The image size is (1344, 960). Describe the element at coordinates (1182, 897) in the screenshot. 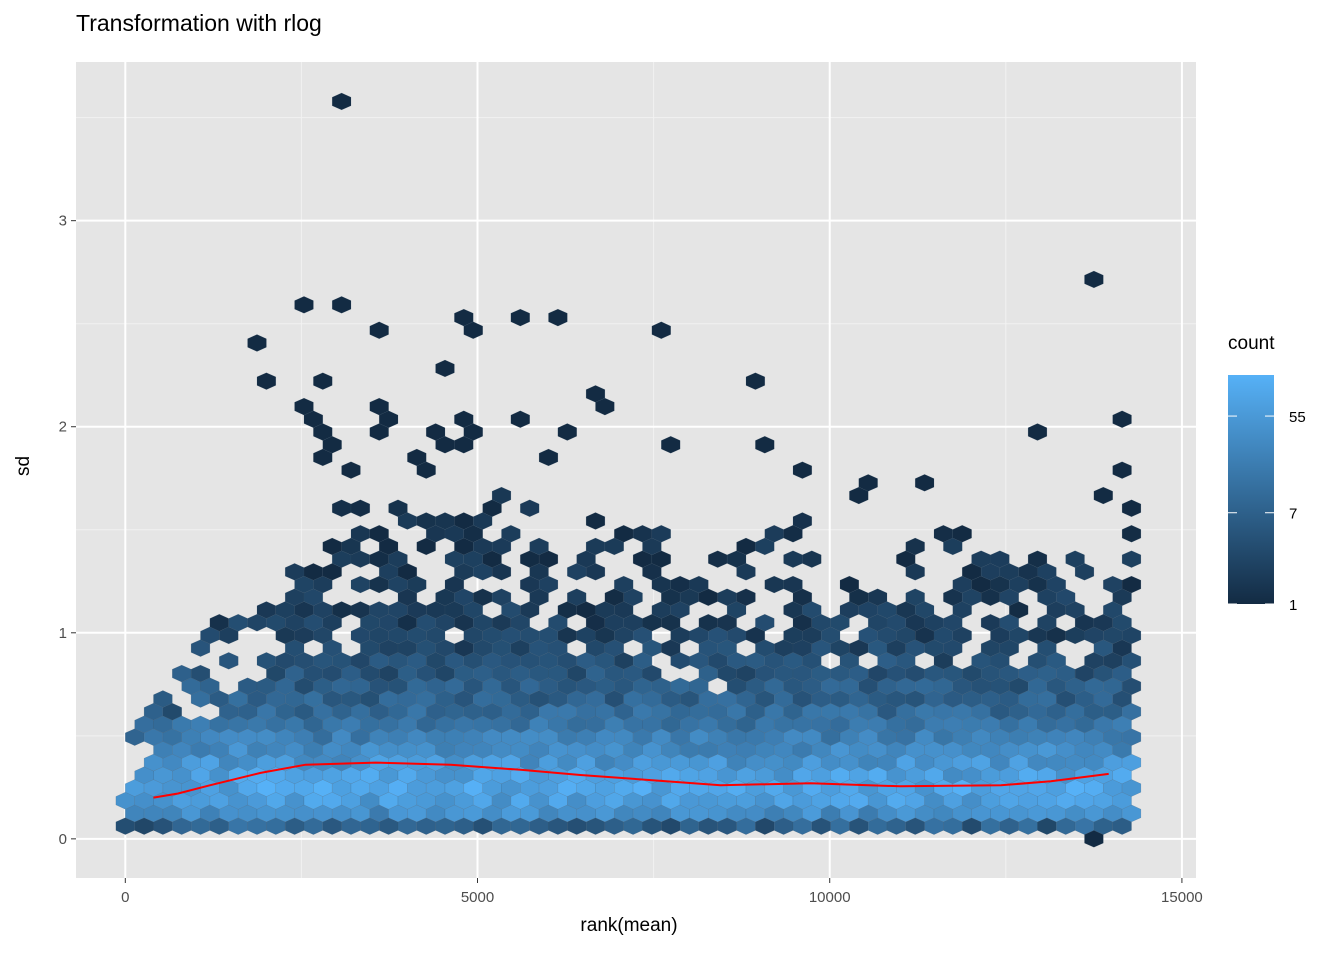

I see `x-tick-label: 15000` at that location.